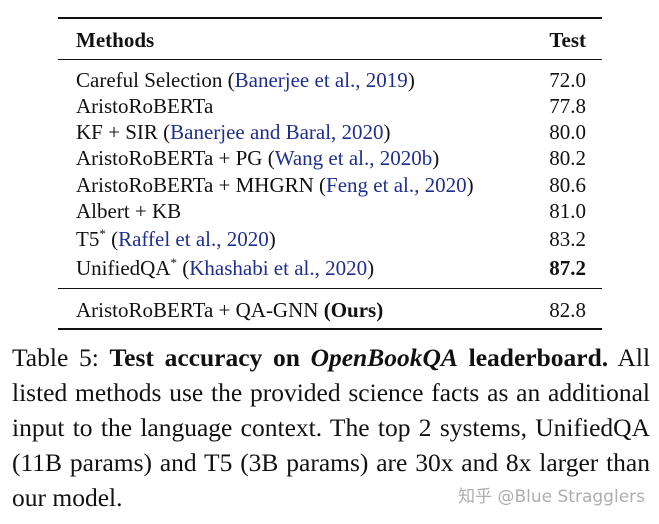 Image resolution: width=659 pixels, height=524 pixels. Describe the element at coordinates (321, 80) in the screenshot. I see `citation: Banerjee et al., 2019` at that location.